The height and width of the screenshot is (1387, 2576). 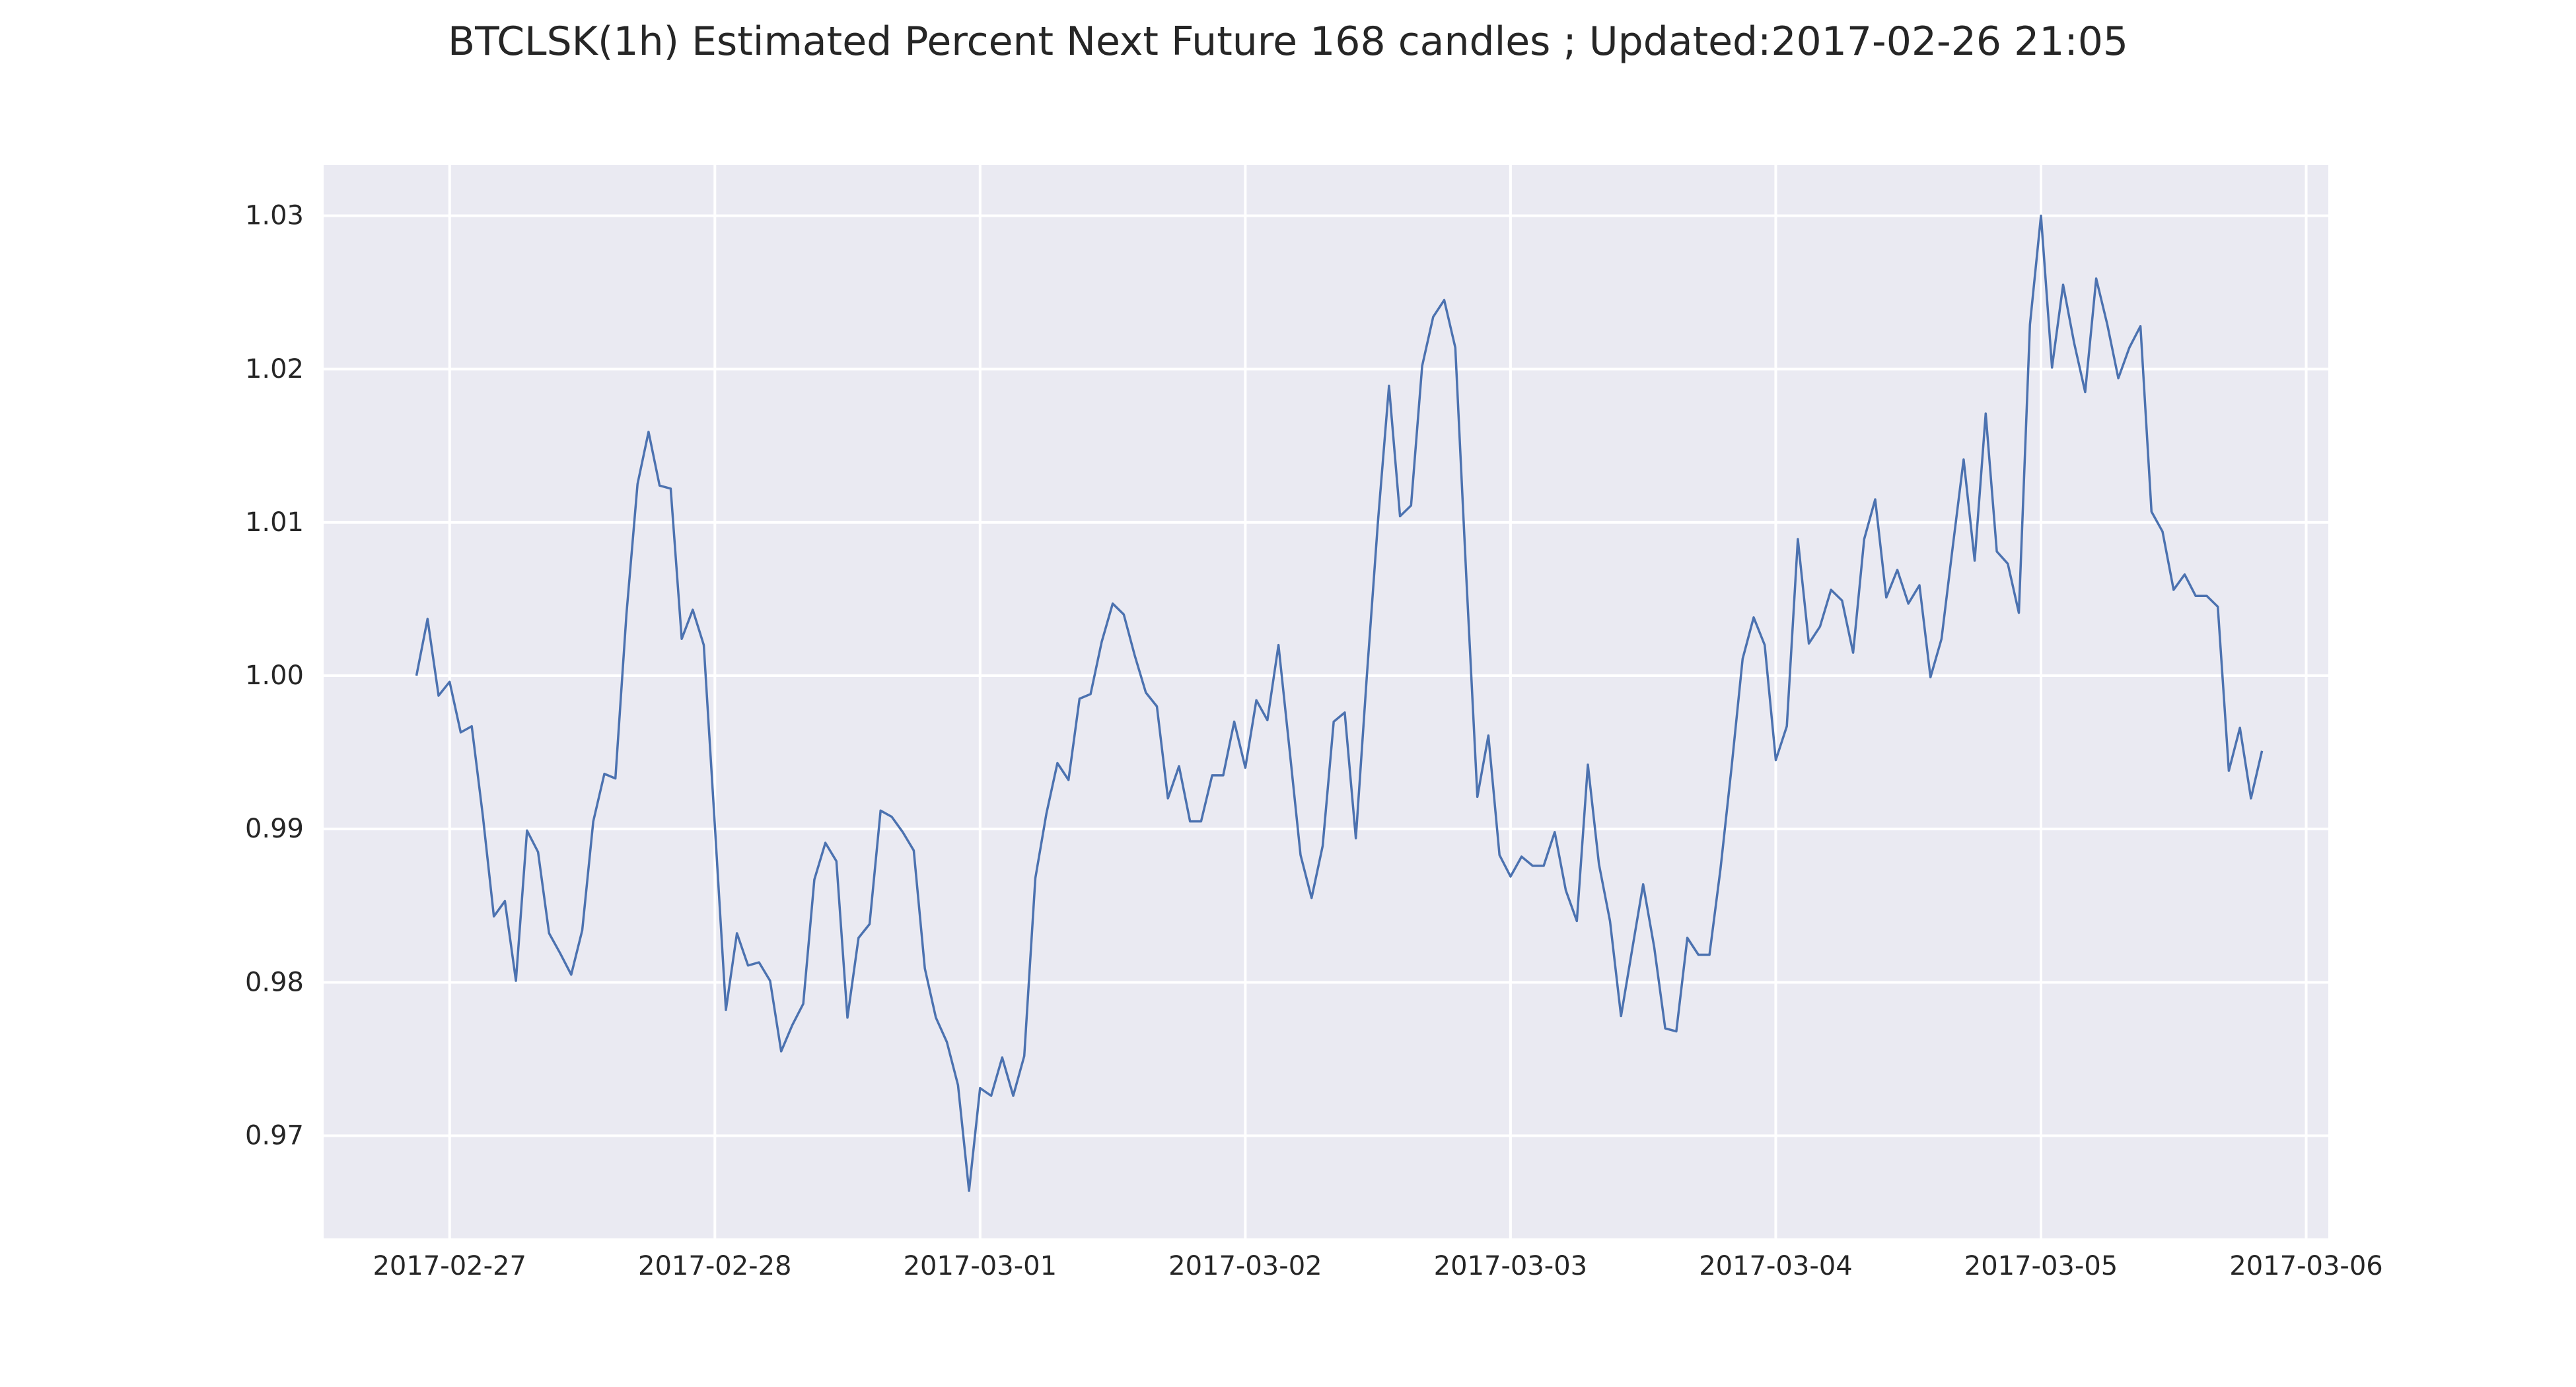 What do you see at coordinates (1510, 1266) in the screenshot?
I see `x-tick-label: 2017-03-03` at bounding box center [1510, 1266].